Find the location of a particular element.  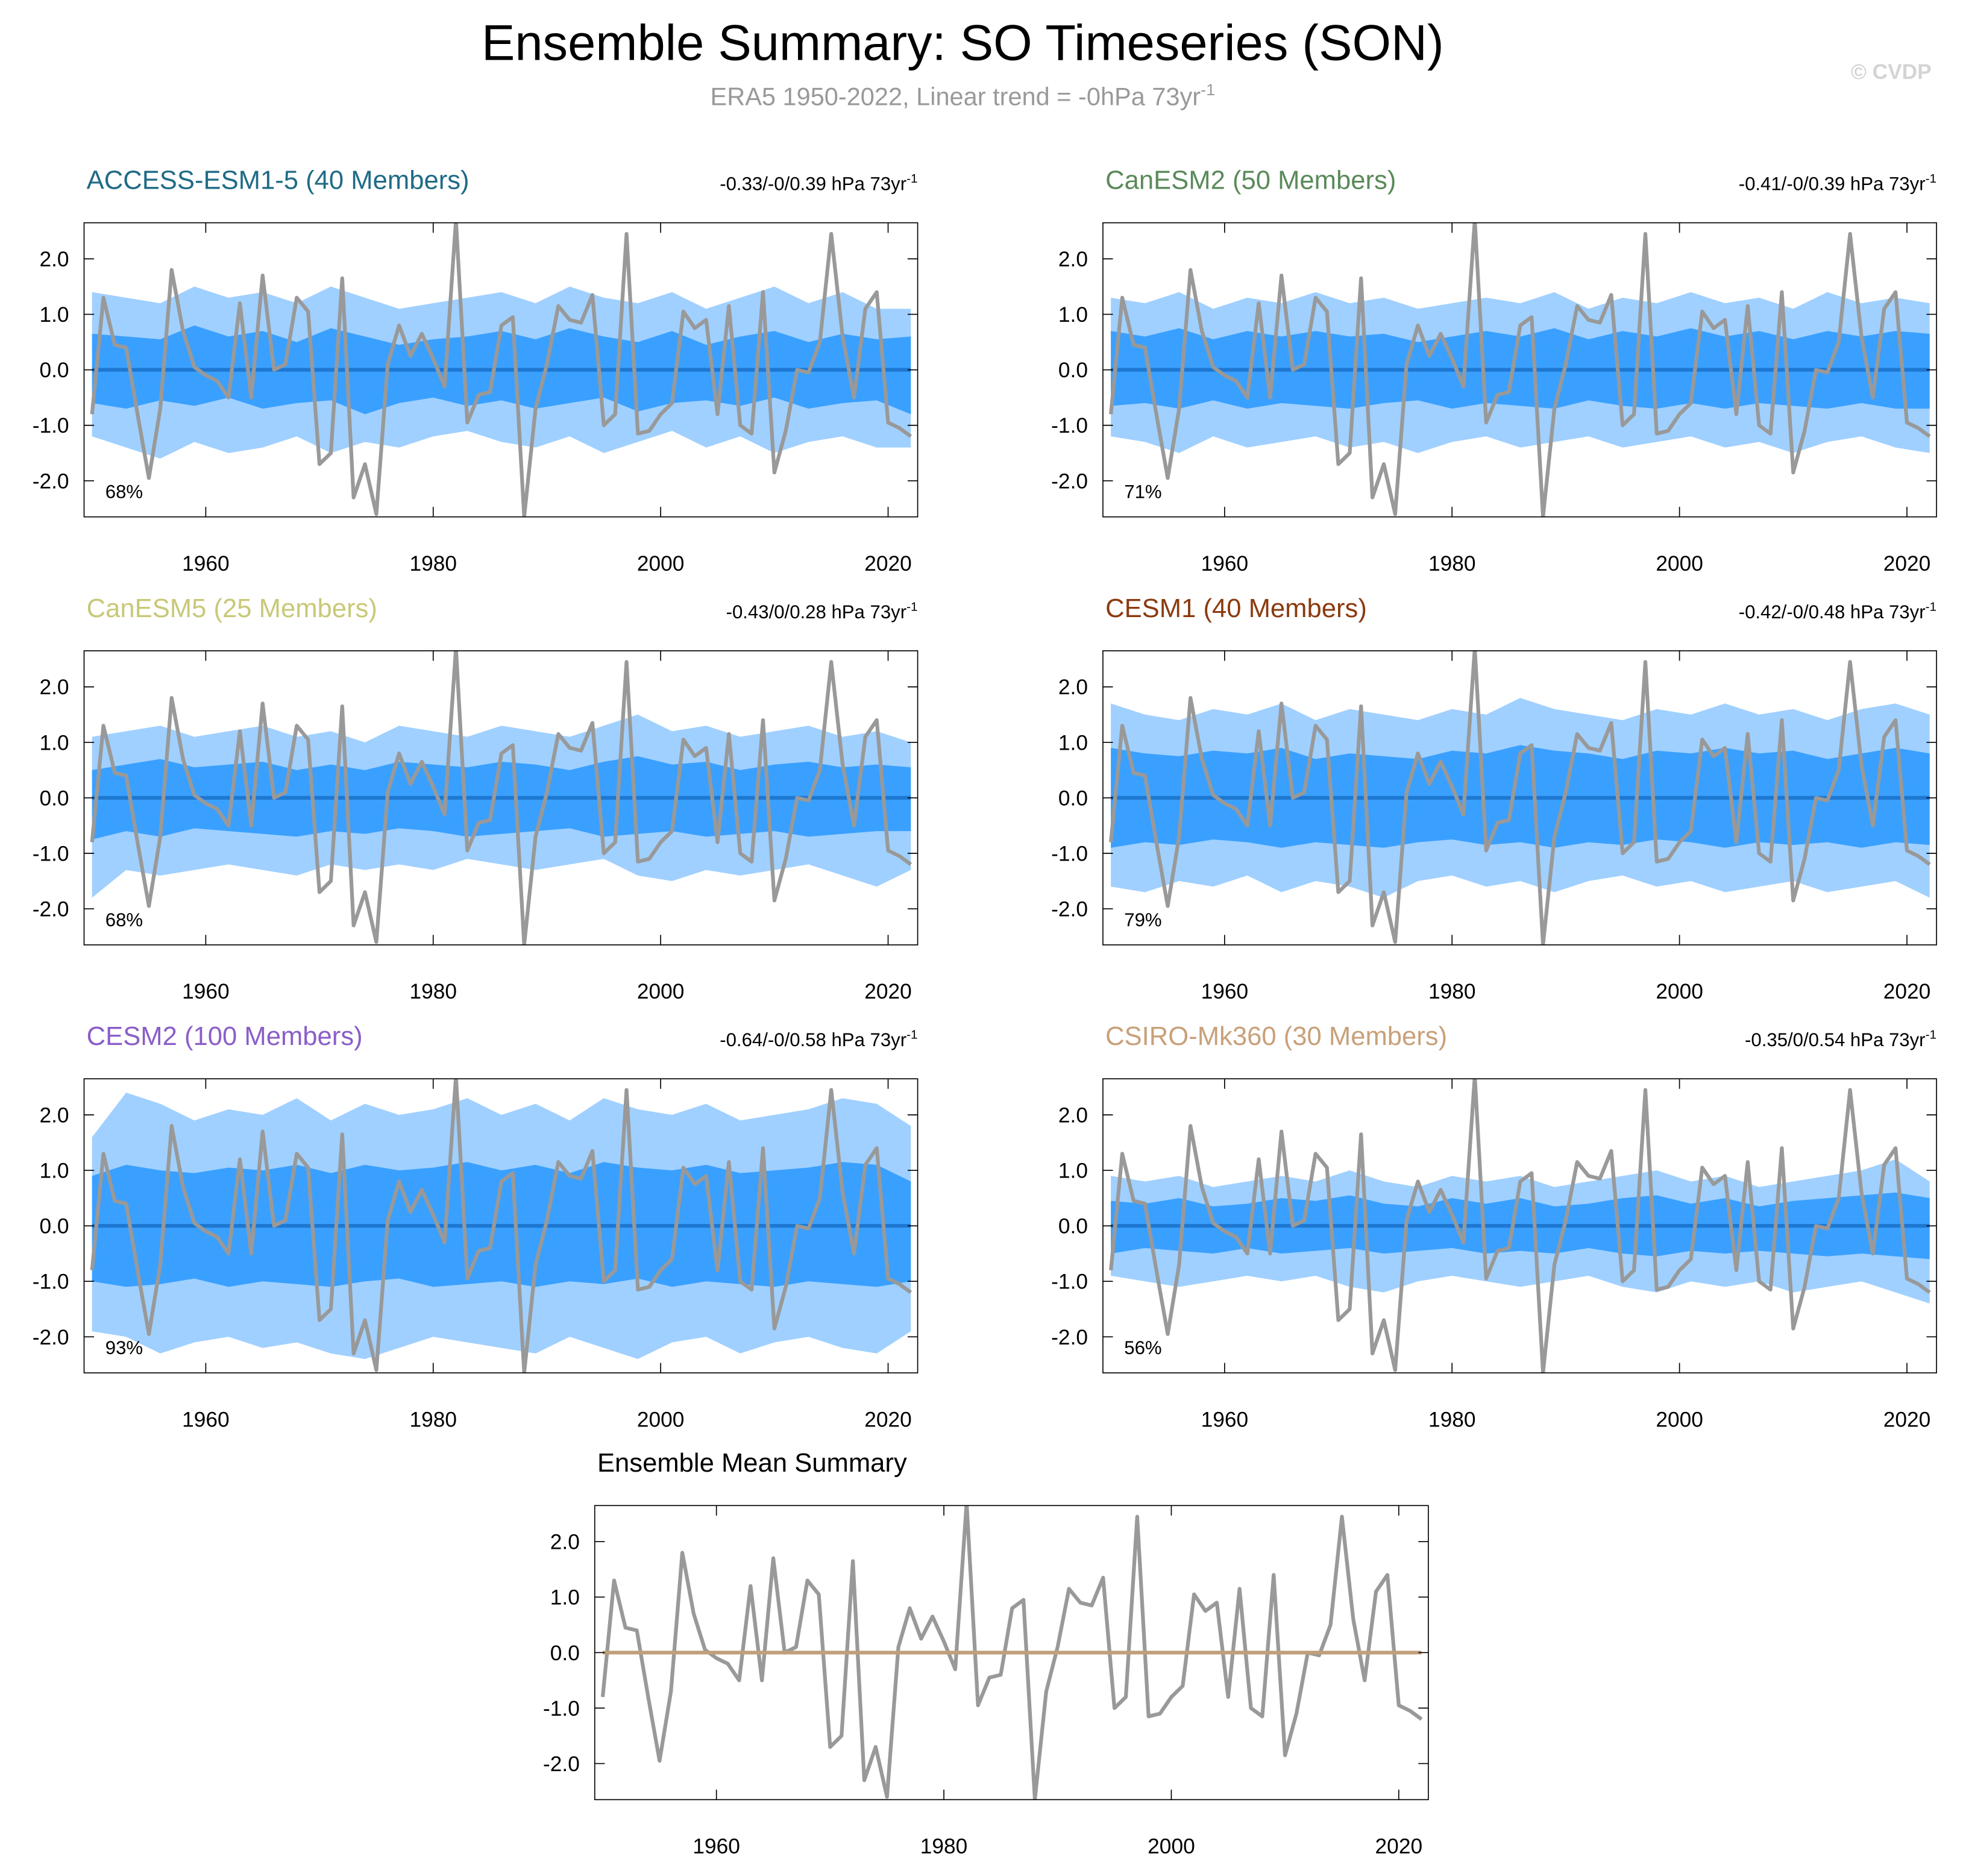

trend-text: -0.35/0/0.54 hPa 73yr is located at coordinates (1835, 1039).